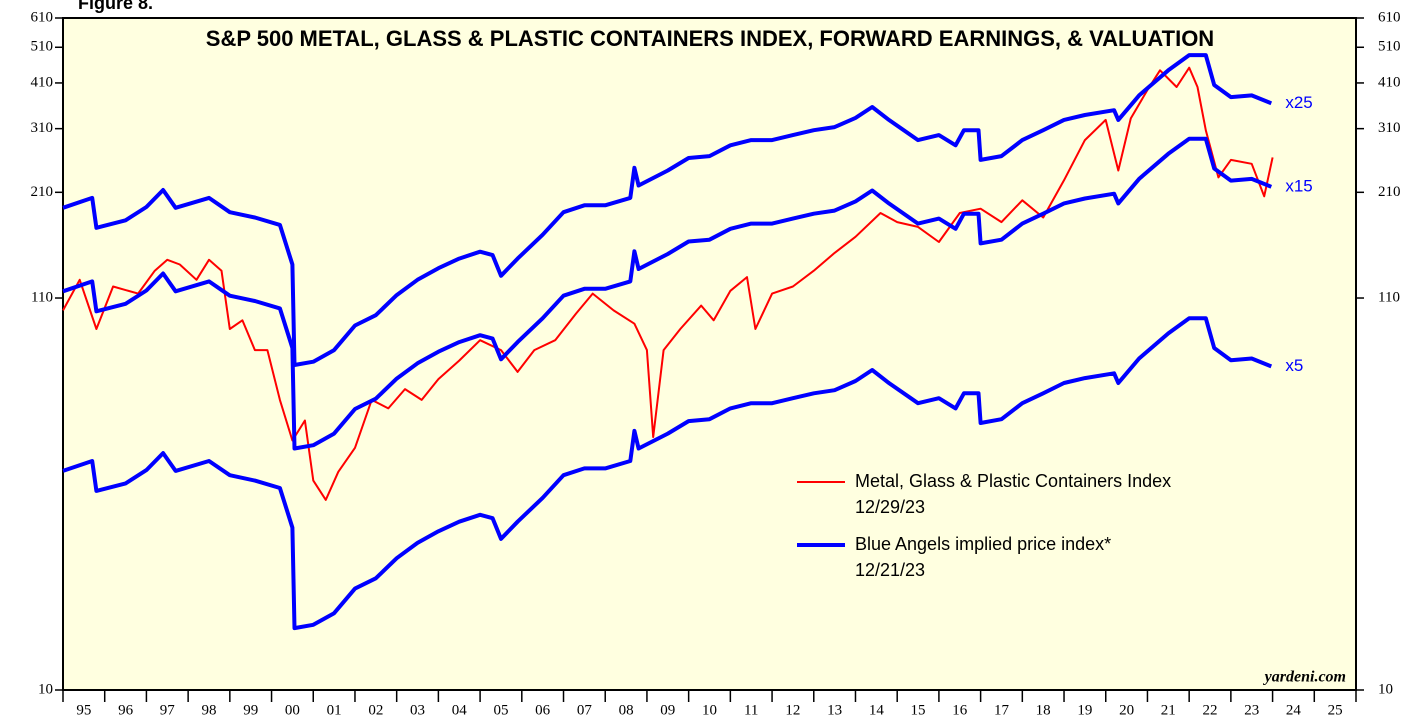  Describe the element at coordinates (1335, 710) in the screenshot. I see `x-tick-label: 25` at that location.